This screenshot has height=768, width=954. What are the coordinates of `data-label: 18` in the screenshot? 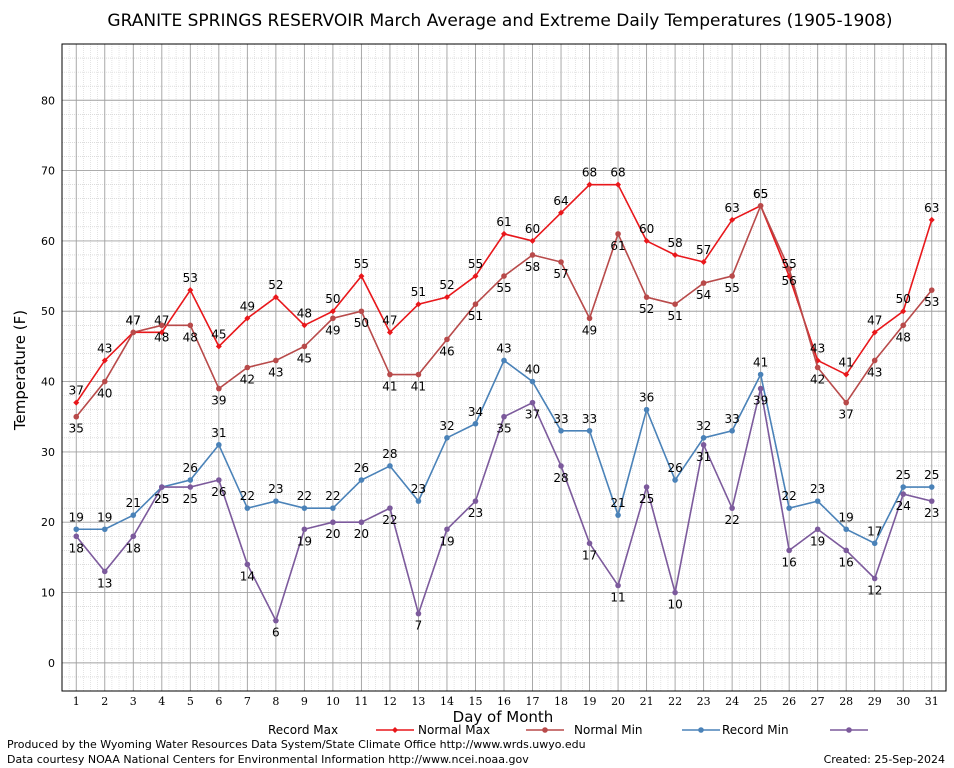 It's located at (76, 548).